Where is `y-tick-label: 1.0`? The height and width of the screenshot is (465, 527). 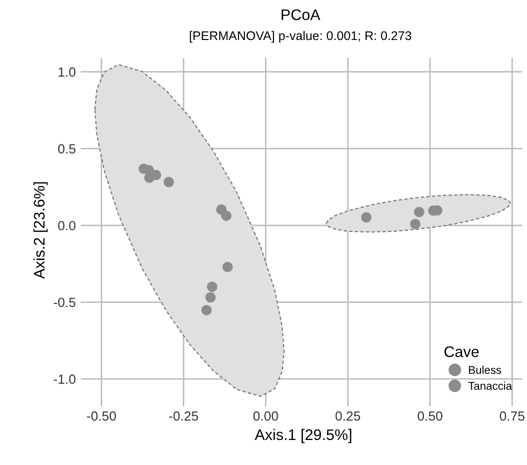 y-tick-label: 1.0 is located at coordinates (67, 72).